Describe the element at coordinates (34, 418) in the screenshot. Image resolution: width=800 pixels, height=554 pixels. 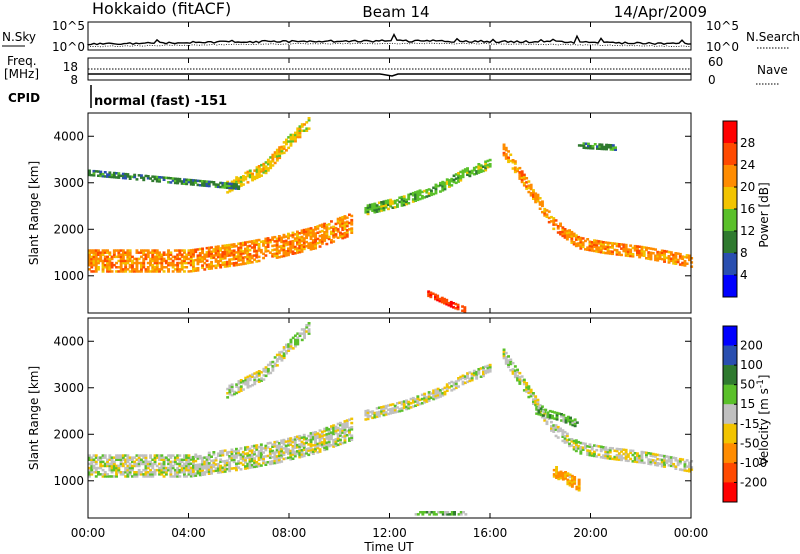
I see `velocity-ylabel: Slant Range [km]` at that location.